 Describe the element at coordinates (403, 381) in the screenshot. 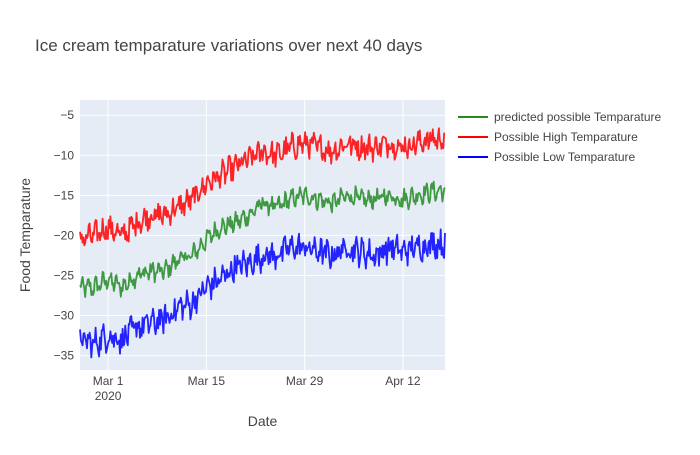

I see `x-tick-label: Apr 12` at that location.